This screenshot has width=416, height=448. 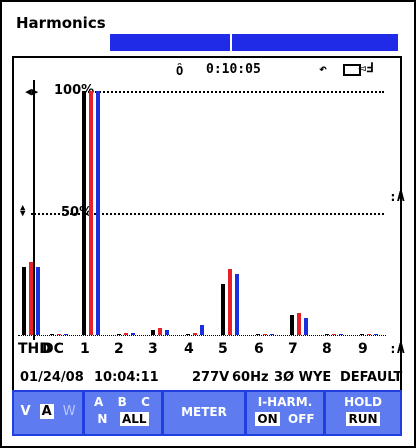 I want to click on header: Harmonics ◊THD 29.0%f ◊K3.6, so click(x=206, y=39).